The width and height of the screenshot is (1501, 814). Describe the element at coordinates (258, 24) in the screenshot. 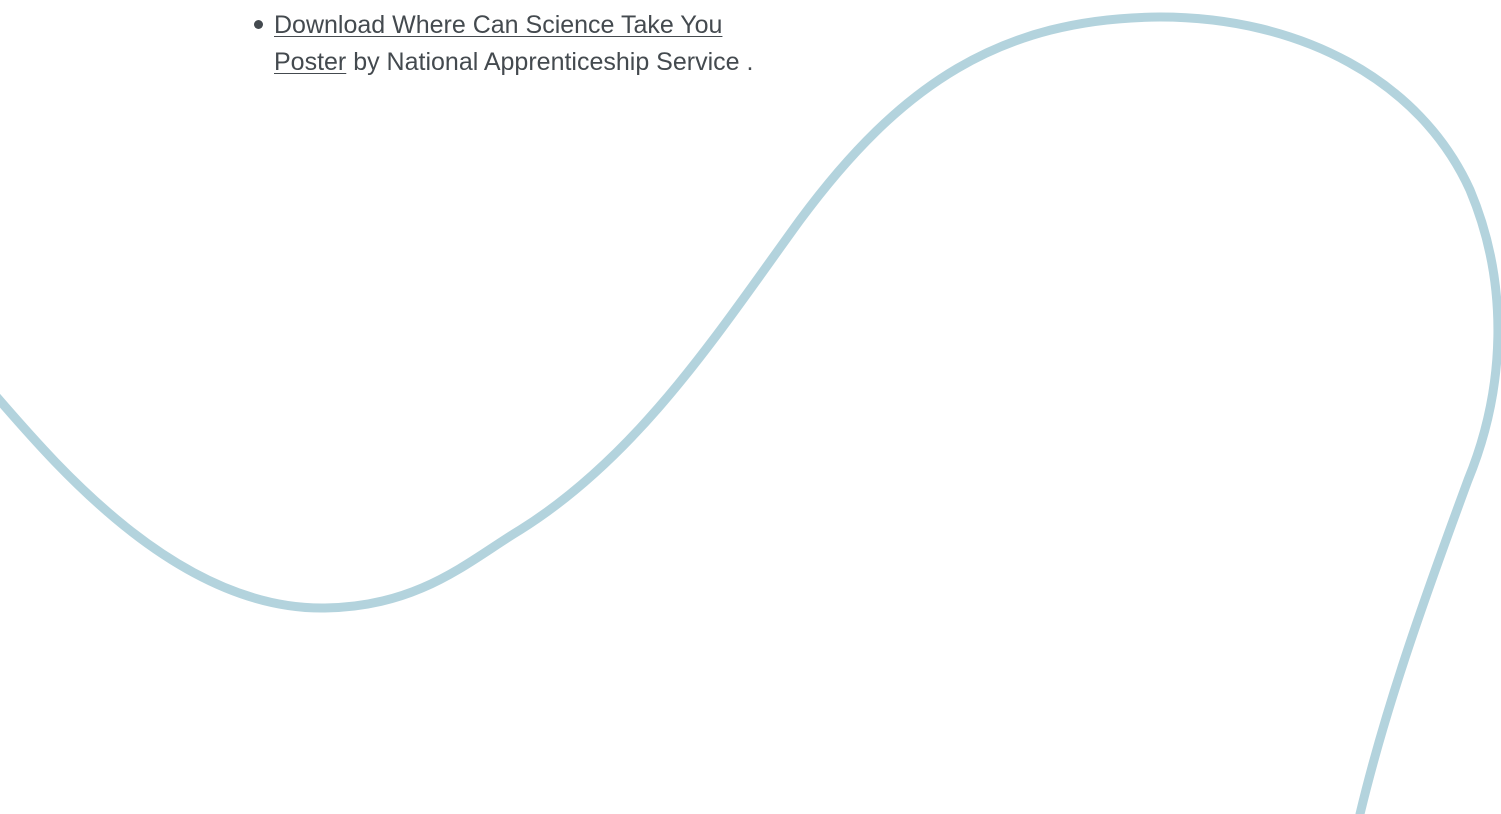

I see `bullet-icon` at that location.